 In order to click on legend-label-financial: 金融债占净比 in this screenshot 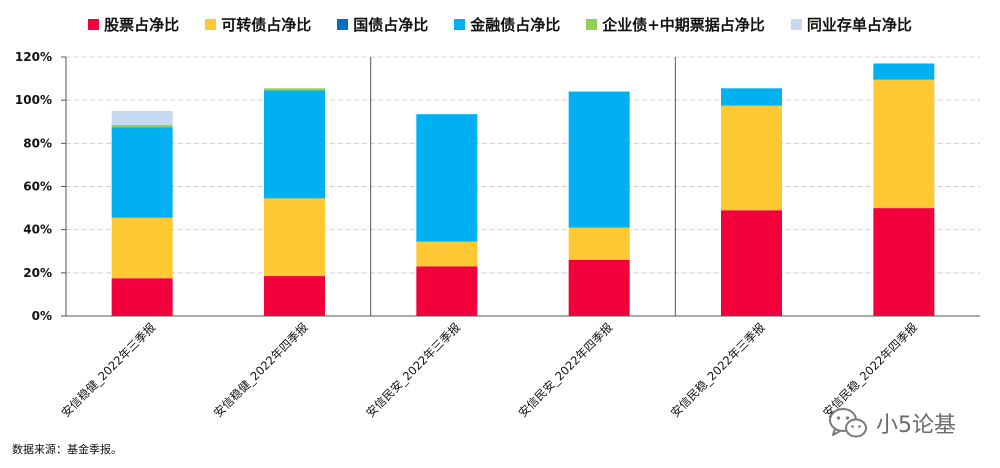, I will do `click(515, 25)`.